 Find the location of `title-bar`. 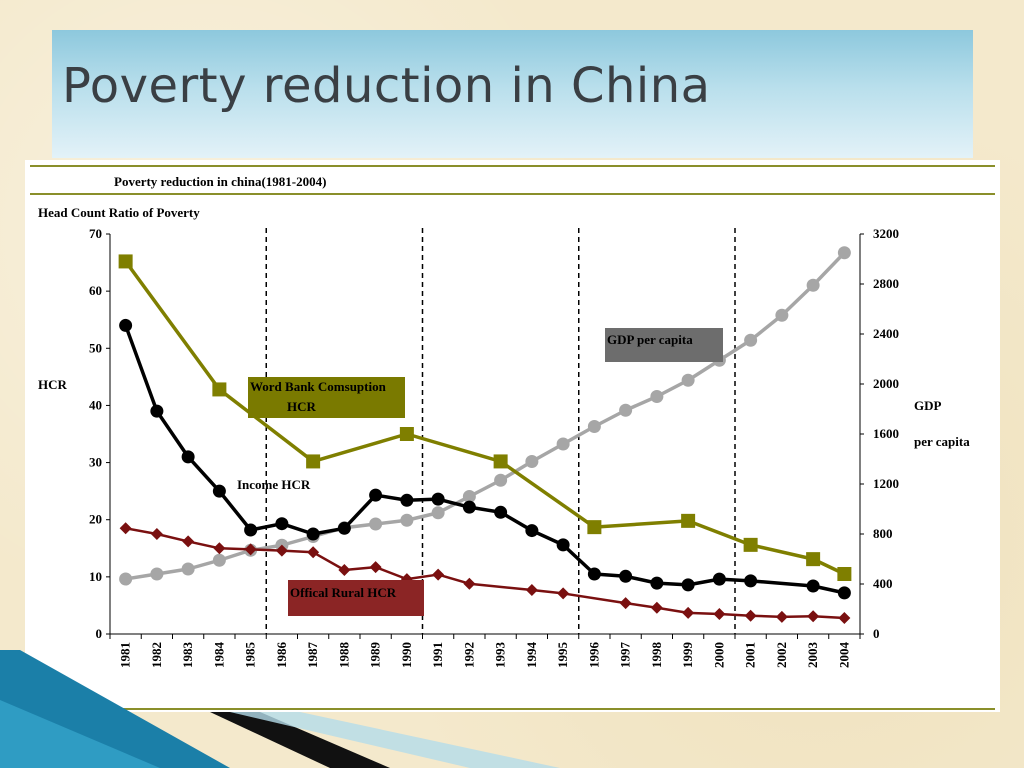

title-bar is located at coordinates (512, 94).